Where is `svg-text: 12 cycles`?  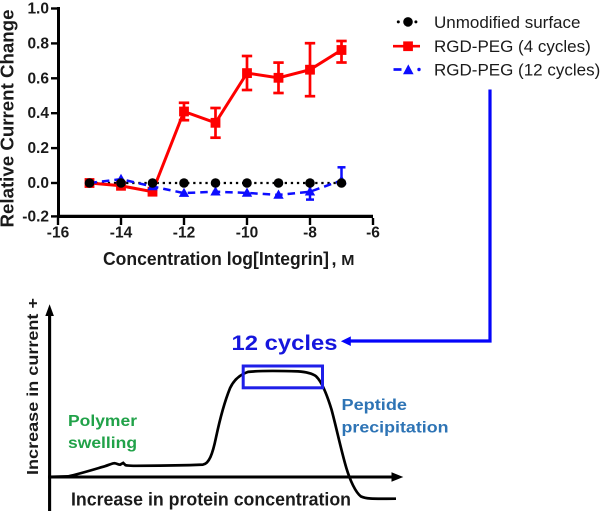
svg-text: 12 cycles is located at coordinates (285, 343).